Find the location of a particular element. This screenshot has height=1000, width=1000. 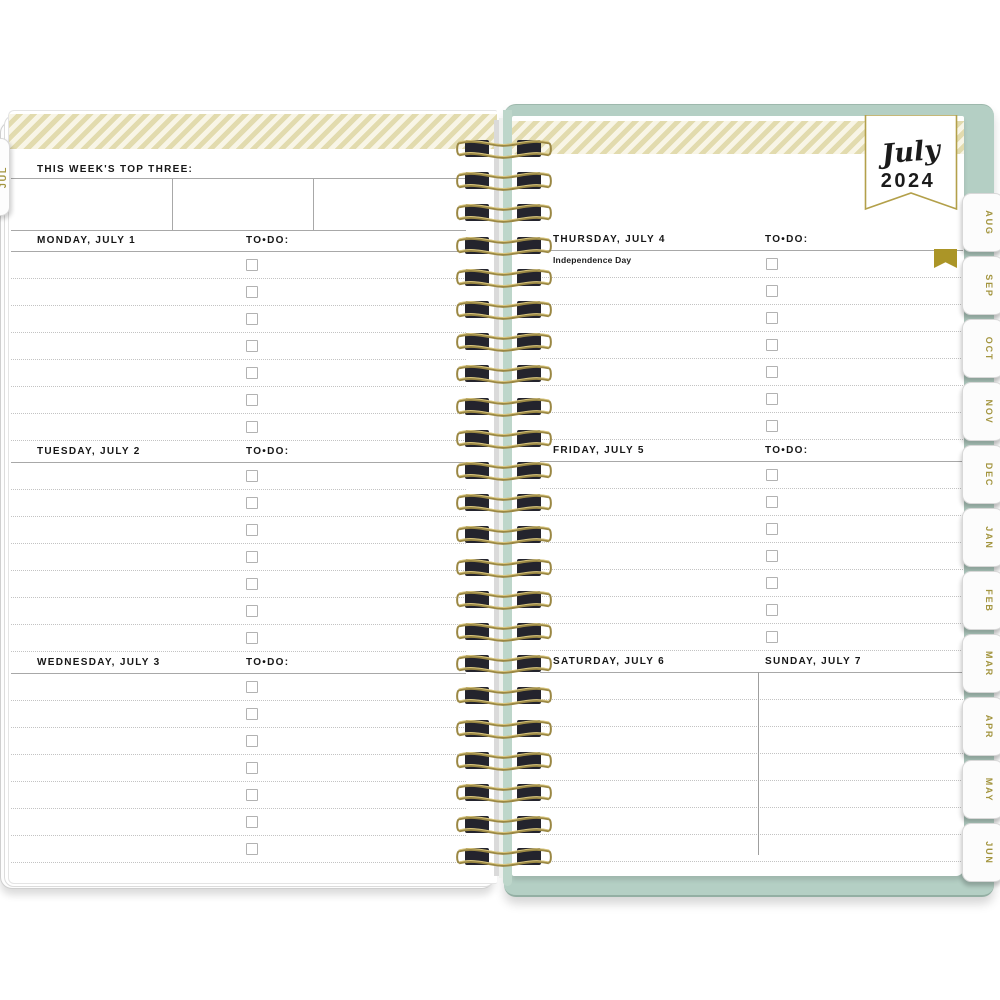

gold-ribbon-bookmark-icon is located at coordinates (945, 258).